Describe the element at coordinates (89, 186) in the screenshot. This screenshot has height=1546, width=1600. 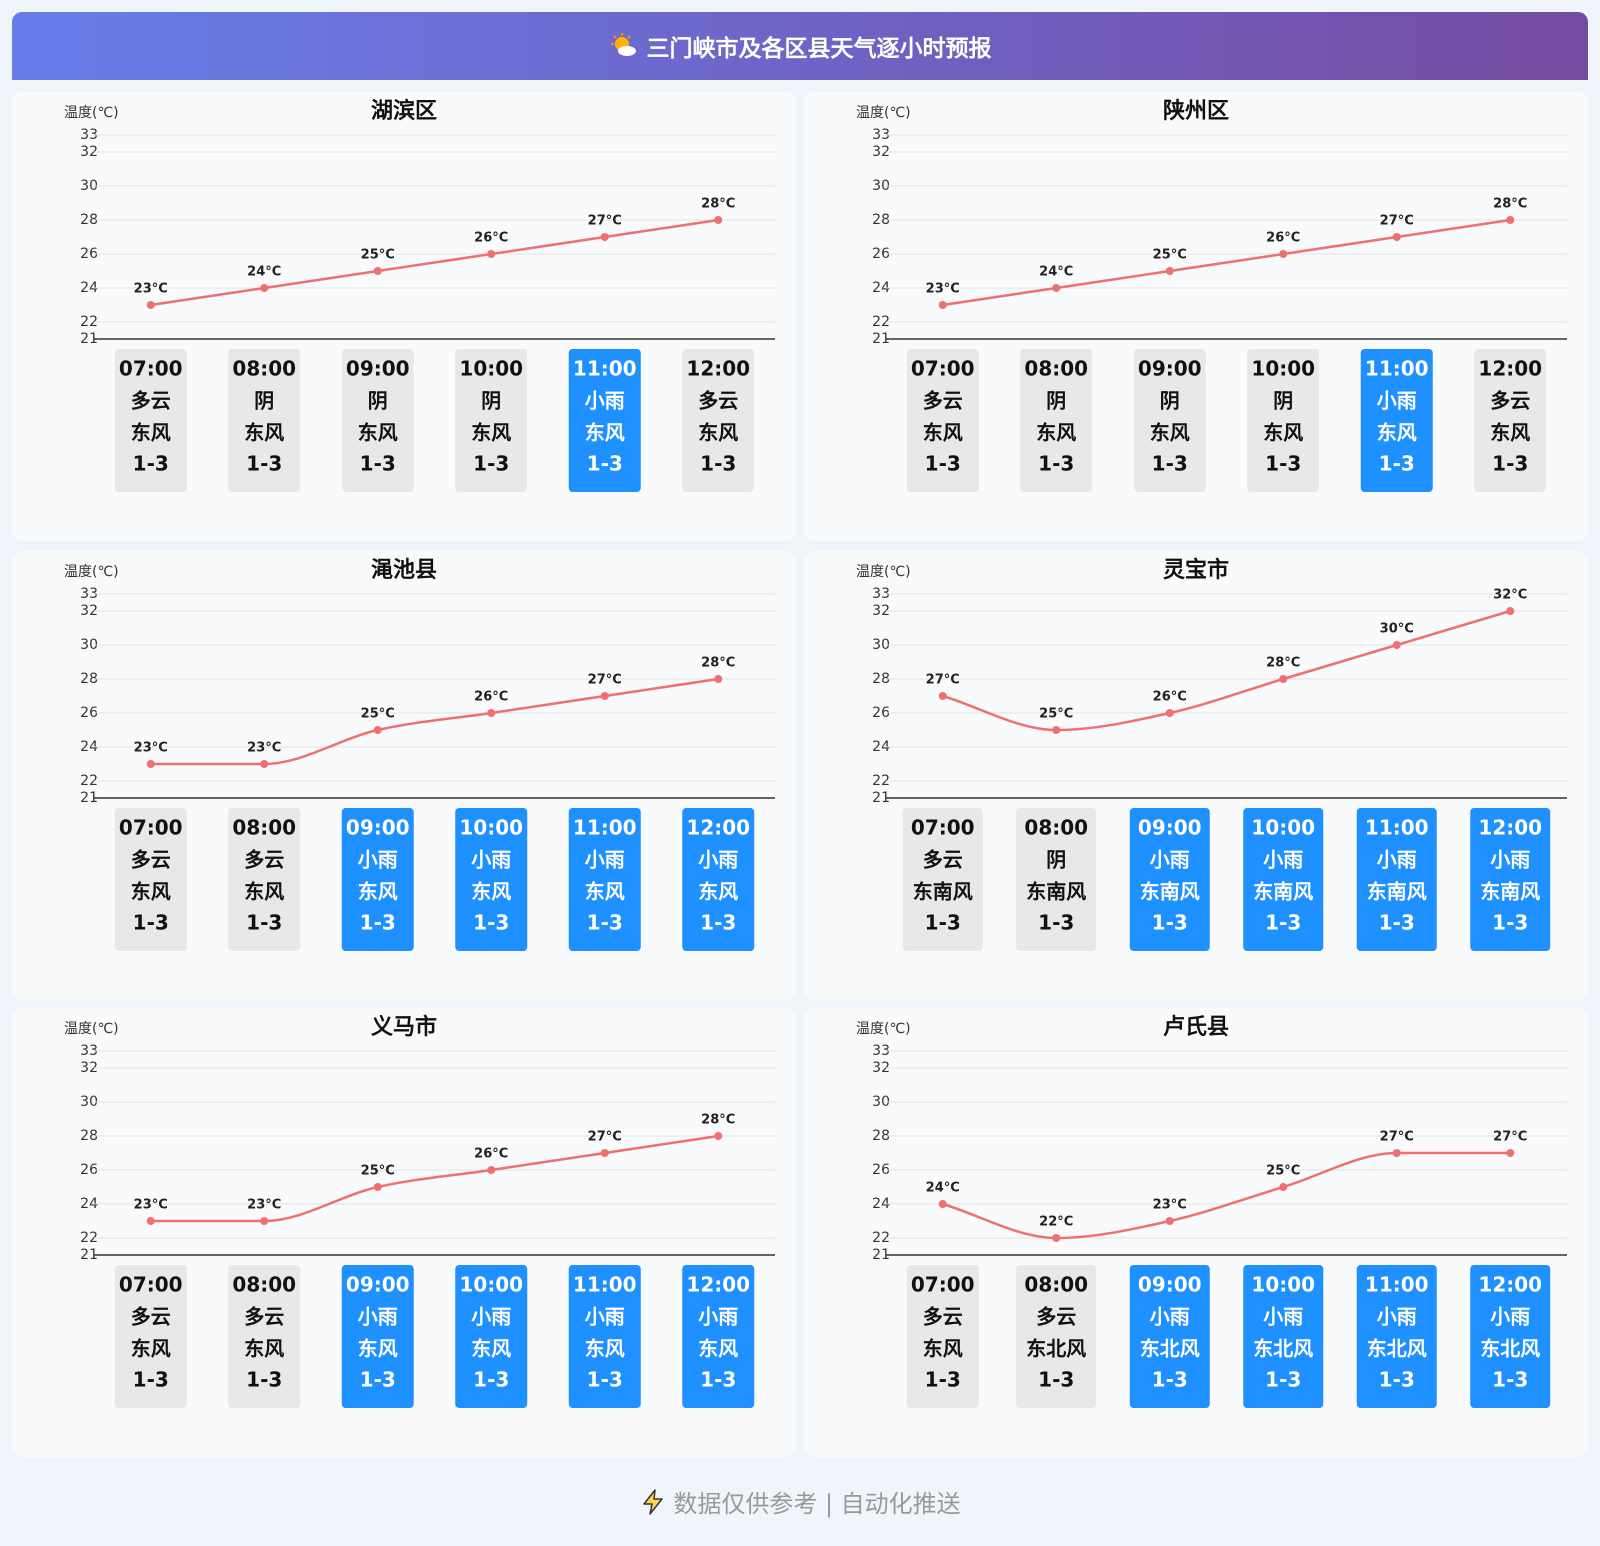
I see `y-tick-label: 30` at that location.